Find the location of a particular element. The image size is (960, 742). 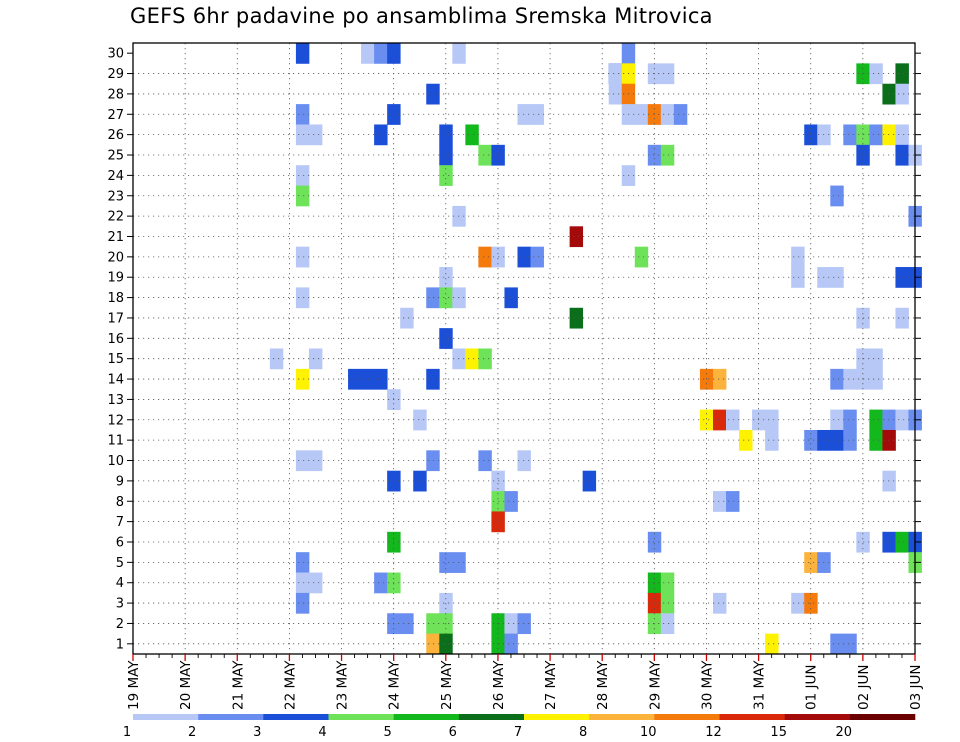

x-tick-label: 23 MAY is located at coordinates (343, 685).